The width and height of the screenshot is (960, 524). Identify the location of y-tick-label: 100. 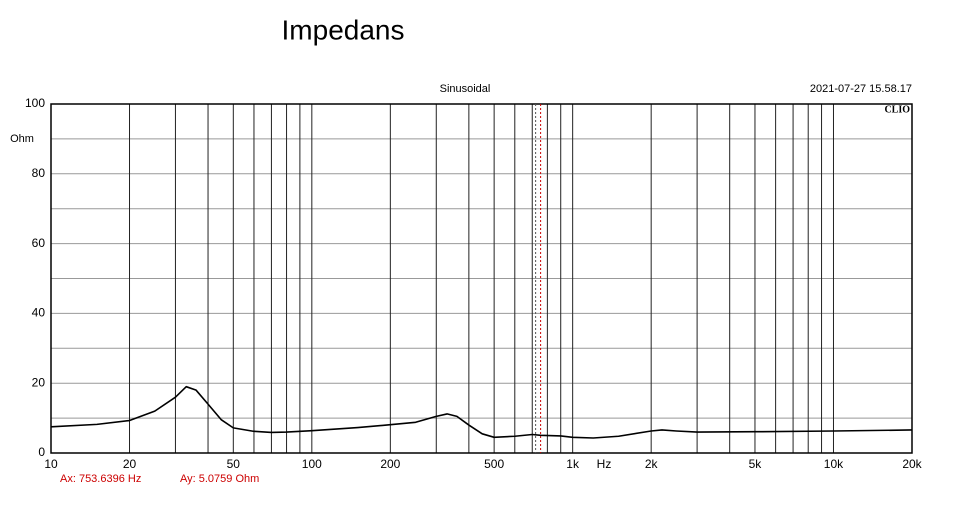
(35, 103).